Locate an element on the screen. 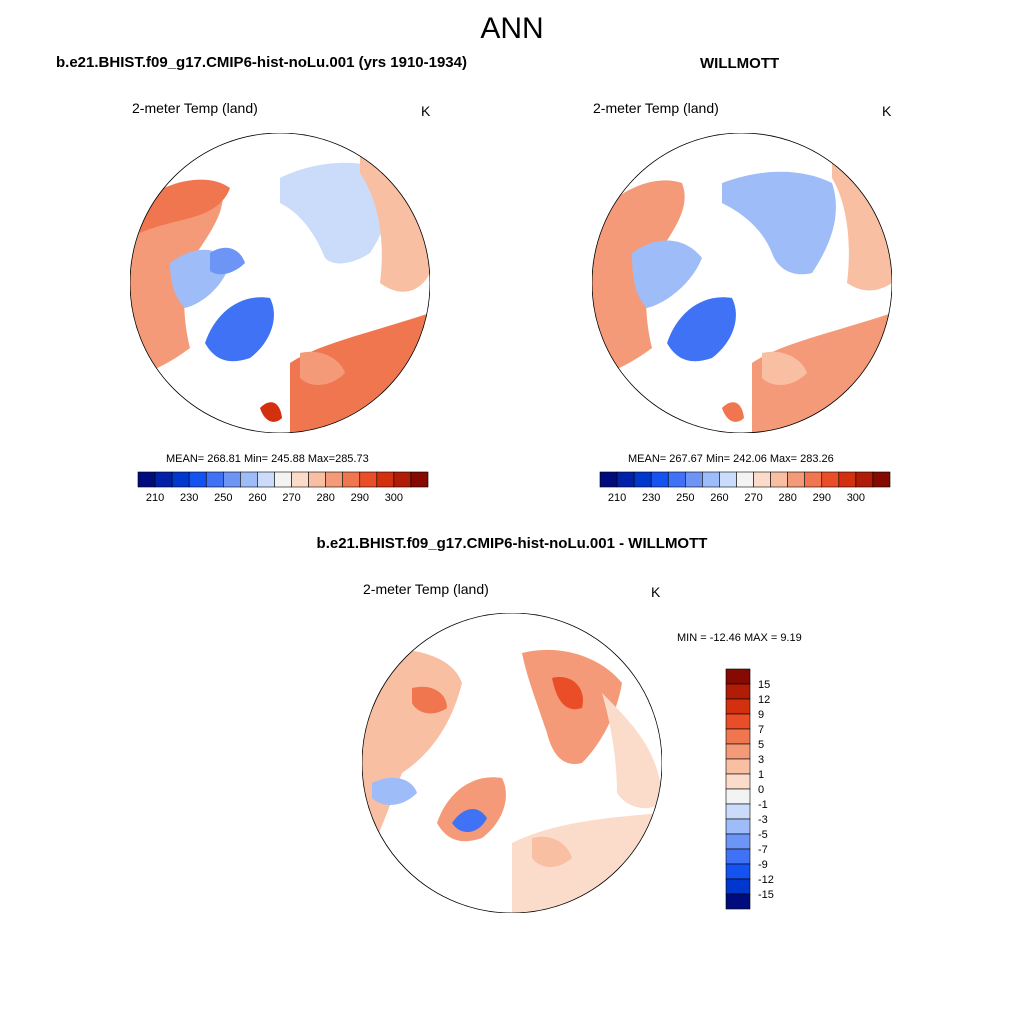  colorbar-label: -7 is located at coordinates (763, 850).